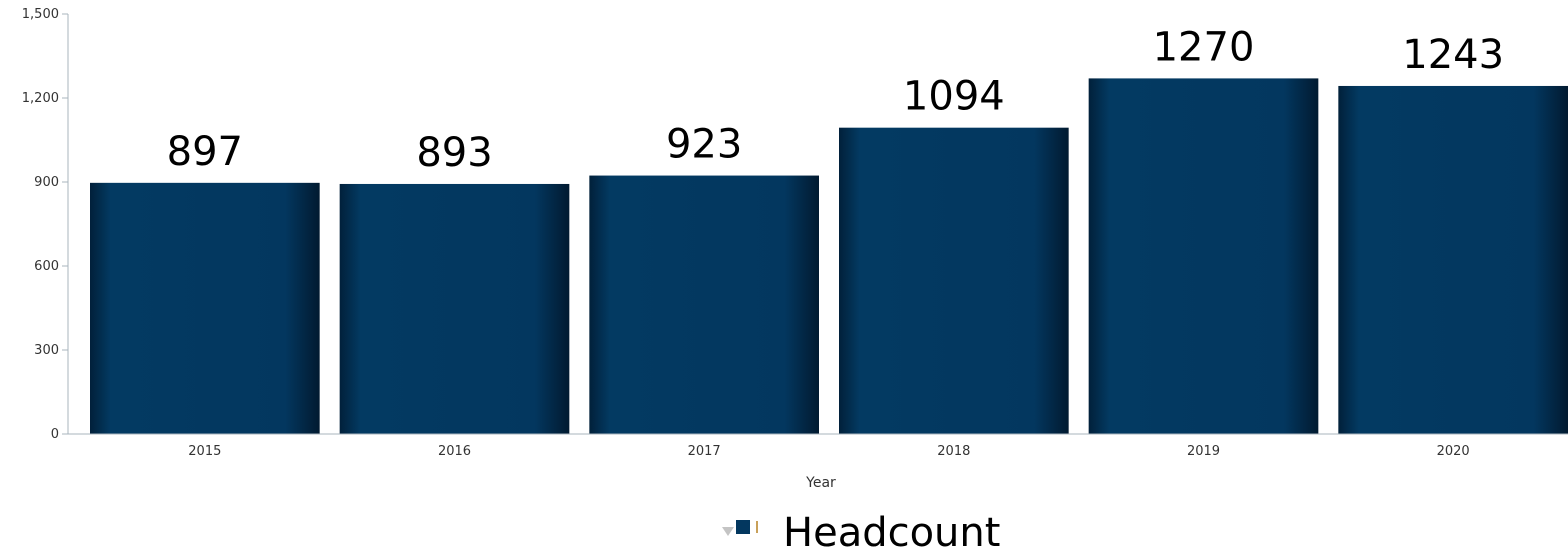 The image size is (1568, 549). I want to click on x-tick-label: 2016, so click(454, 451).